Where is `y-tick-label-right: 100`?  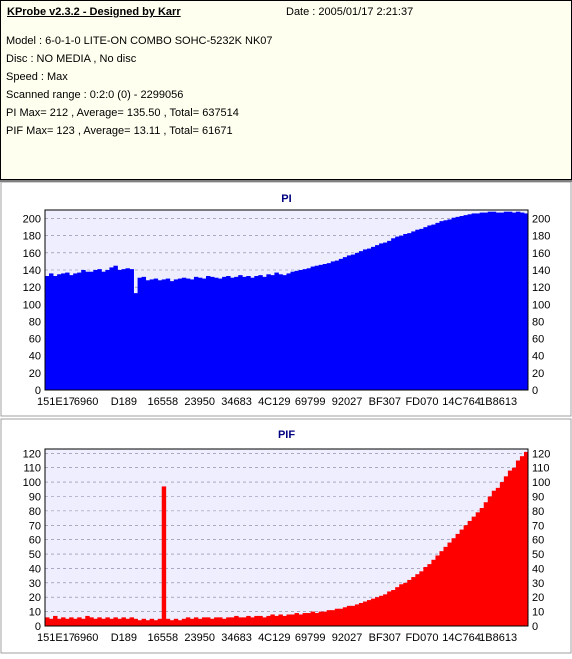
y-tick-label-right: 100 is located at coordinates (541, 483).